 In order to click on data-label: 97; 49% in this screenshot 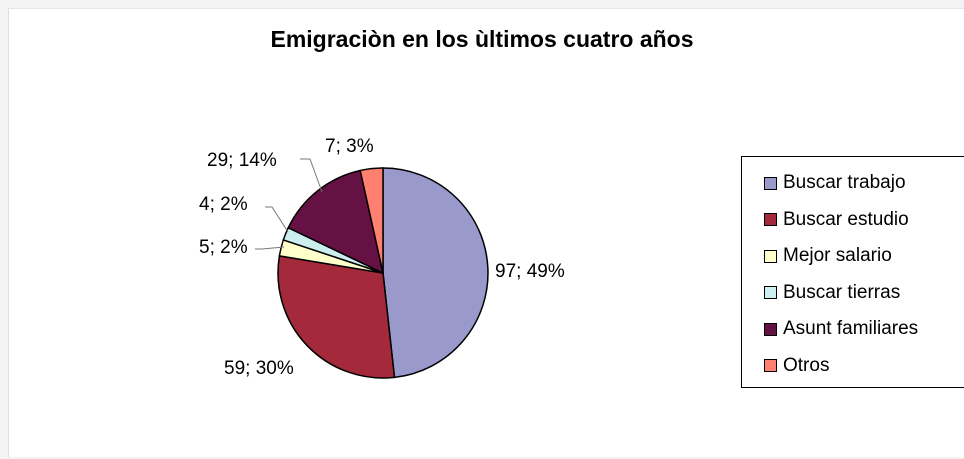, I will do `click(530, 271)`.